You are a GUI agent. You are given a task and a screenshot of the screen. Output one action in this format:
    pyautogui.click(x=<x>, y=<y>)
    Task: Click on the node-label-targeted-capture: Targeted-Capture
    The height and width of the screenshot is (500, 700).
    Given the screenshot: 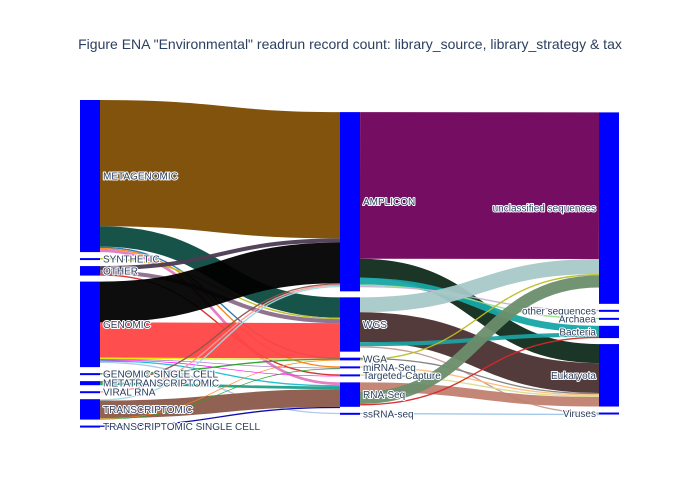 What is the action you would take?
    pyautogui.click(x=402, y=376)
    